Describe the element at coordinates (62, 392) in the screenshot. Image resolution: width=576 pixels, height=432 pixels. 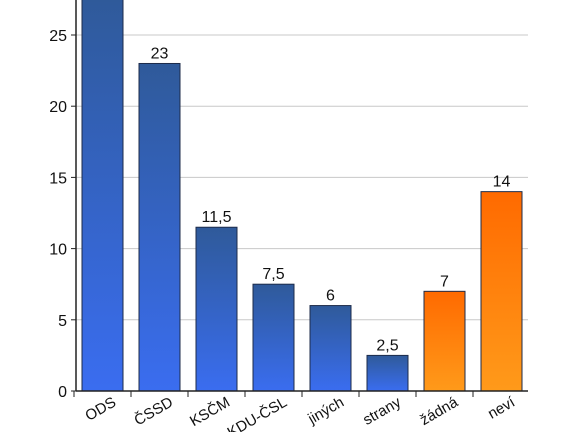
I see `y-tick-label: 0` at that location.